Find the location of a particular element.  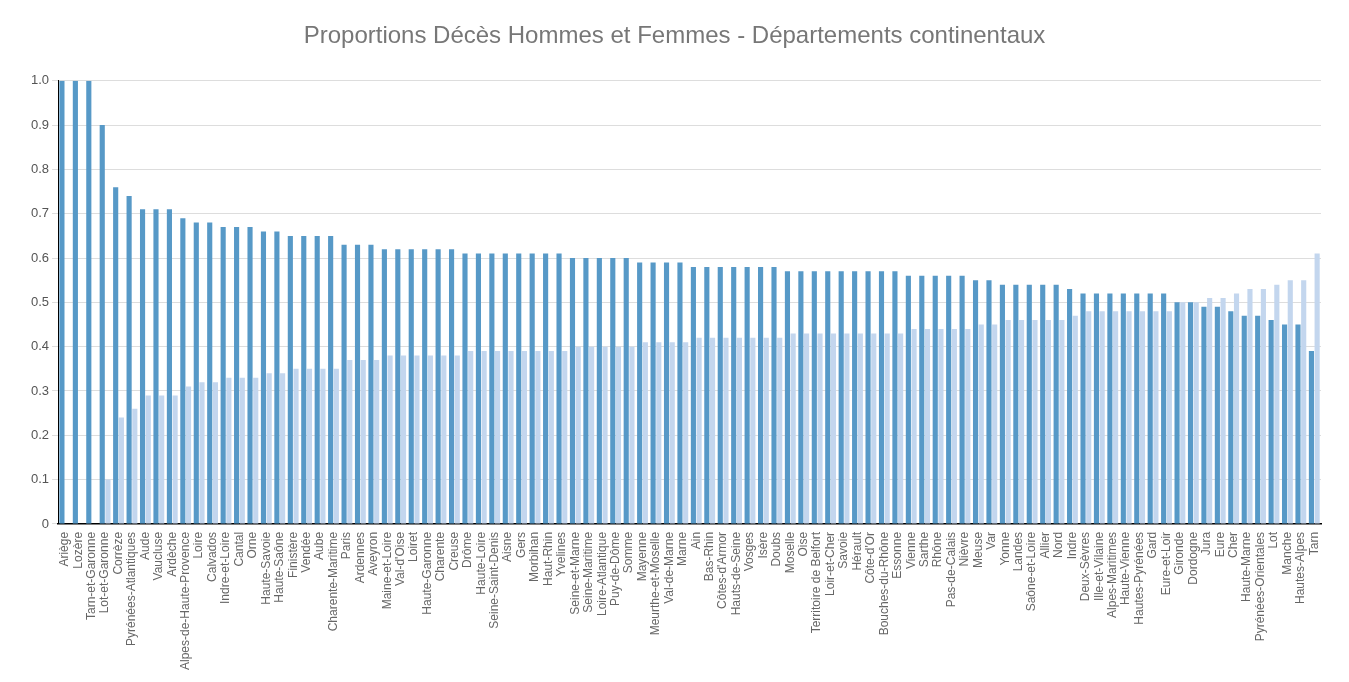

x-tick-label: Val-de-Marne is located at coordinates (668, 567).